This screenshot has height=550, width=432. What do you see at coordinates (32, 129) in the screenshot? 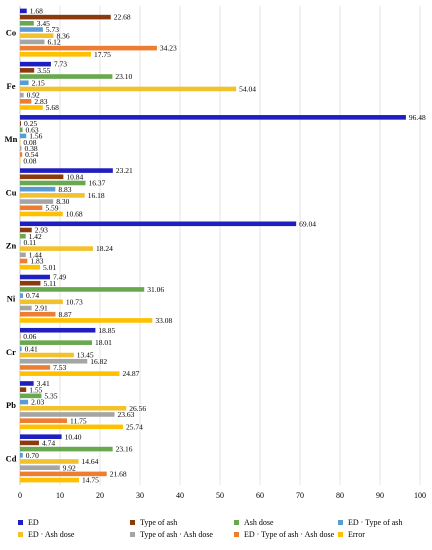
I see `data-label: 0.63` at bounding box center [32, 129].